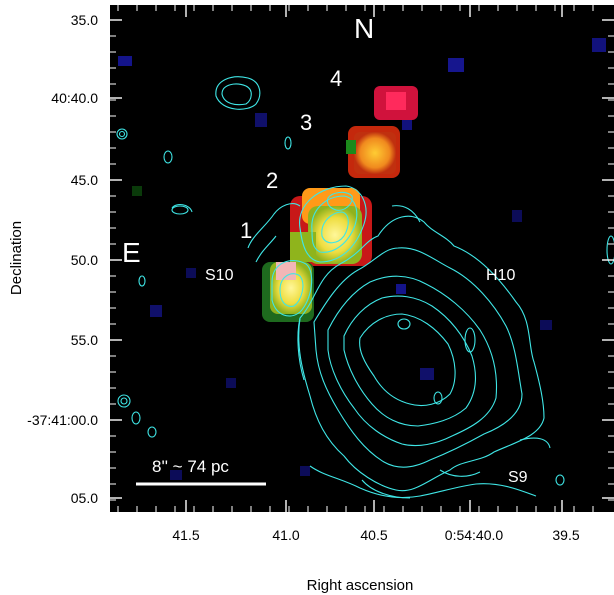  Describe the element at coordinates (219, 275) in the screenshot. I see `region-s10-label: S10` at that location.